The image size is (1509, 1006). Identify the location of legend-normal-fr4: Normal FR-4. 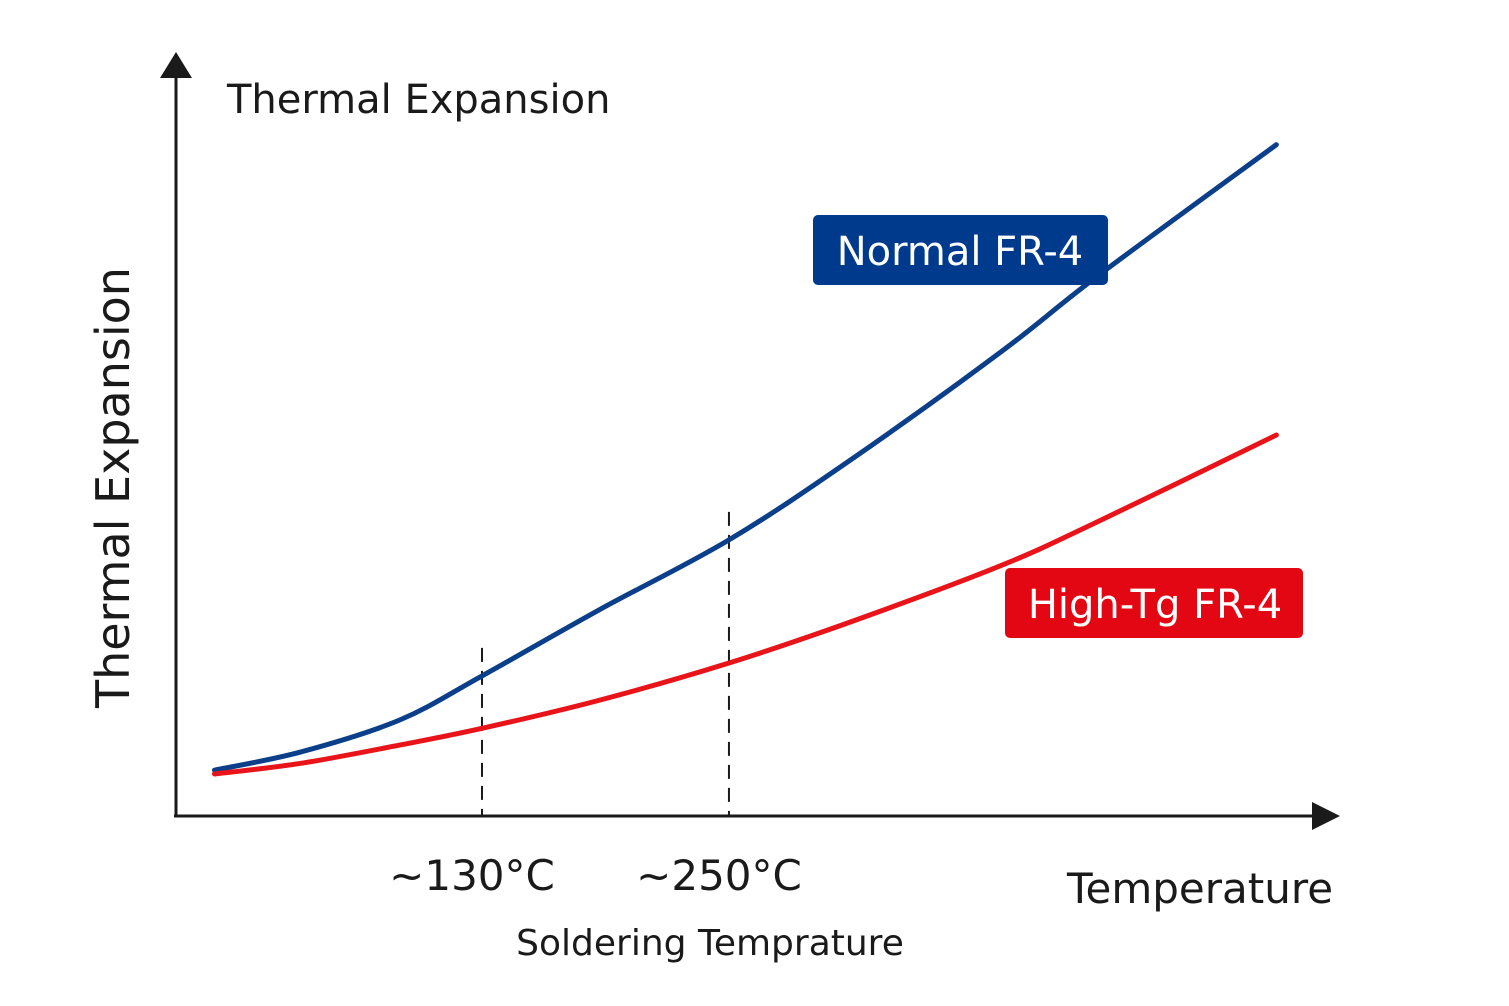
(960, 250).